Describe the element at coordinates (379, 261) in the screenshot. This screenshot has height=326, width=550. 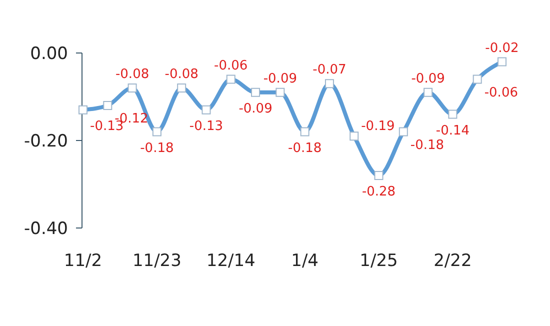
I see `x-tick-label: 1/25` at that location.